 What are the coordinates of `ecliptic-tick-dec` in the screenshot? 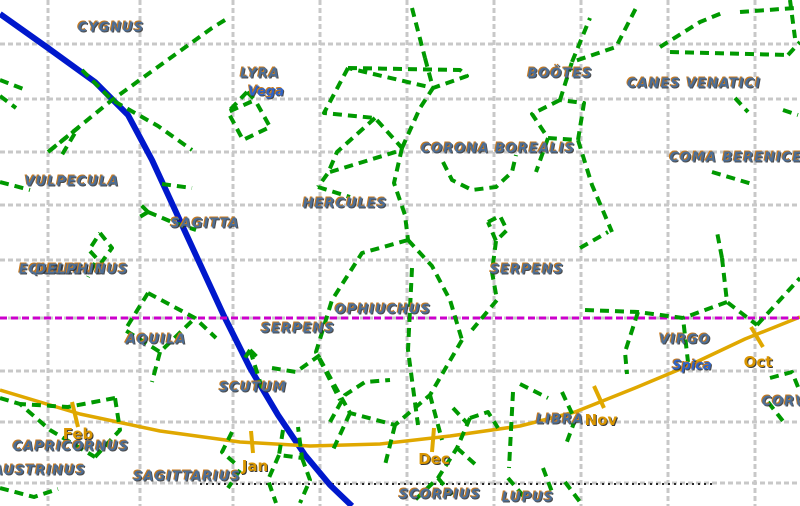 It's located at (433, 440).